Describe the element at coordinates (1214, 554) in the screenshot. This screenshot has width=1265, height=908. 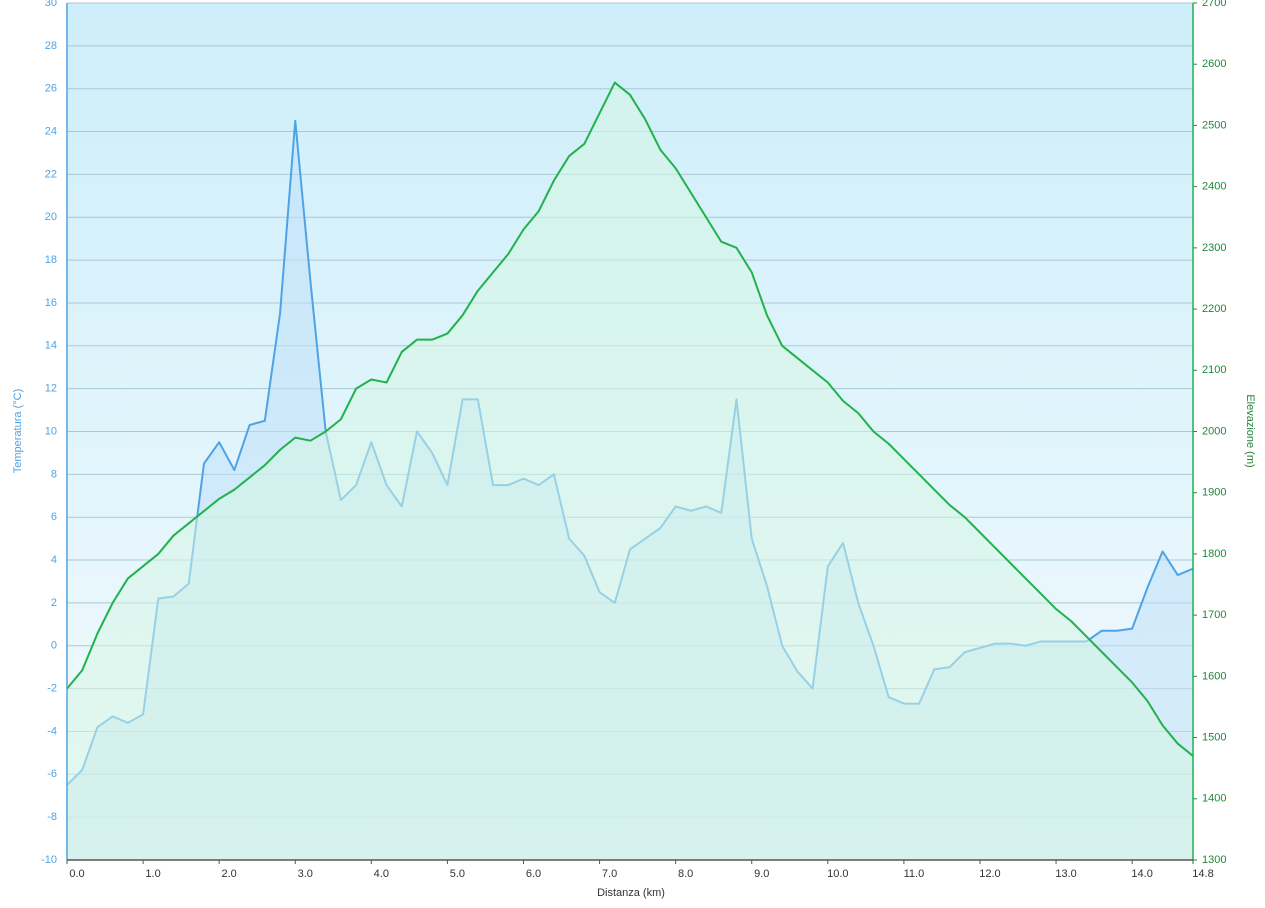
I see `y2-tick-label: 1800` at that location.